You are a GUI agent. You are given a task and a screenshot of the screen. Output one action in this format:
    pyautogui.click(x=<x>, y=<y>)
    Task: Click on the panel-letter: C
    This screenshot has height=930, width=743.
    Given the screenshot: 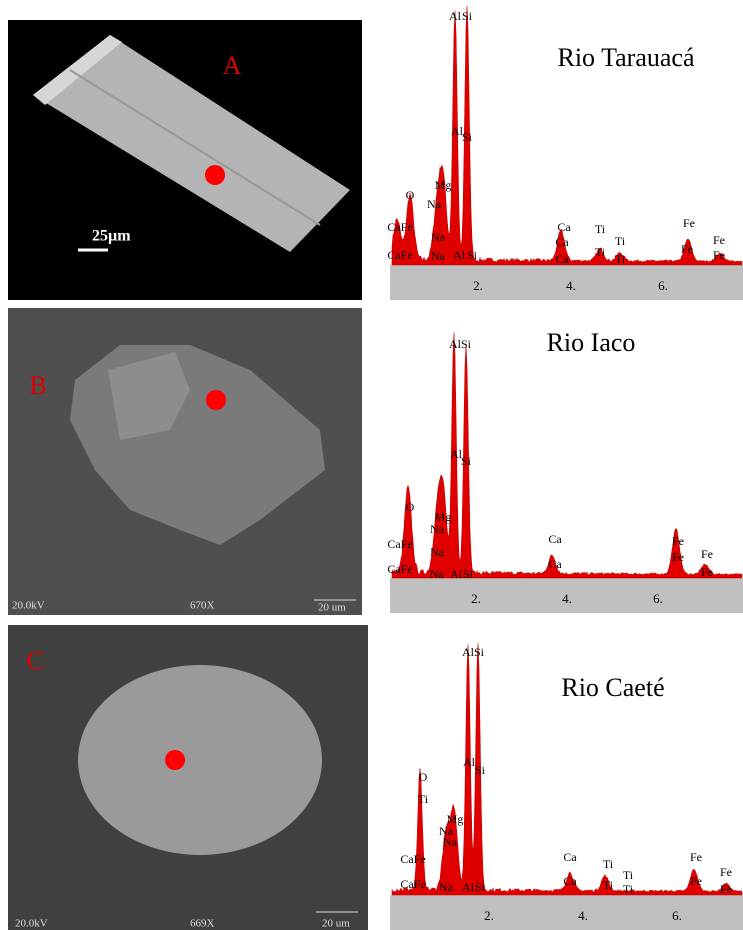 What is the action you would take?
    pyautogui.click(x=34, y=660)
    